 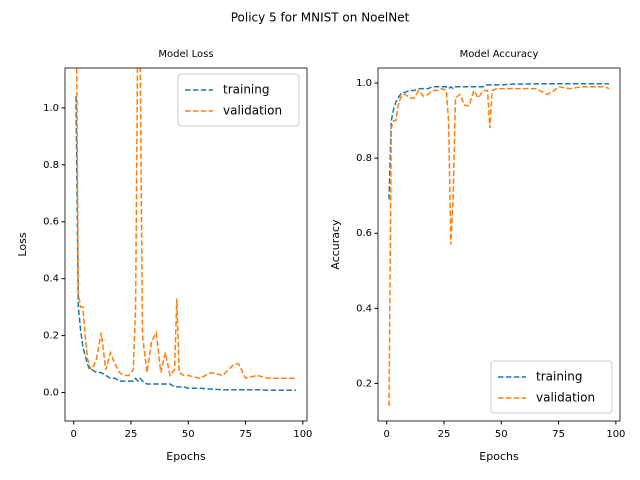 I want to click on y-tick-label: 0.0, so click(x=51, y=393).